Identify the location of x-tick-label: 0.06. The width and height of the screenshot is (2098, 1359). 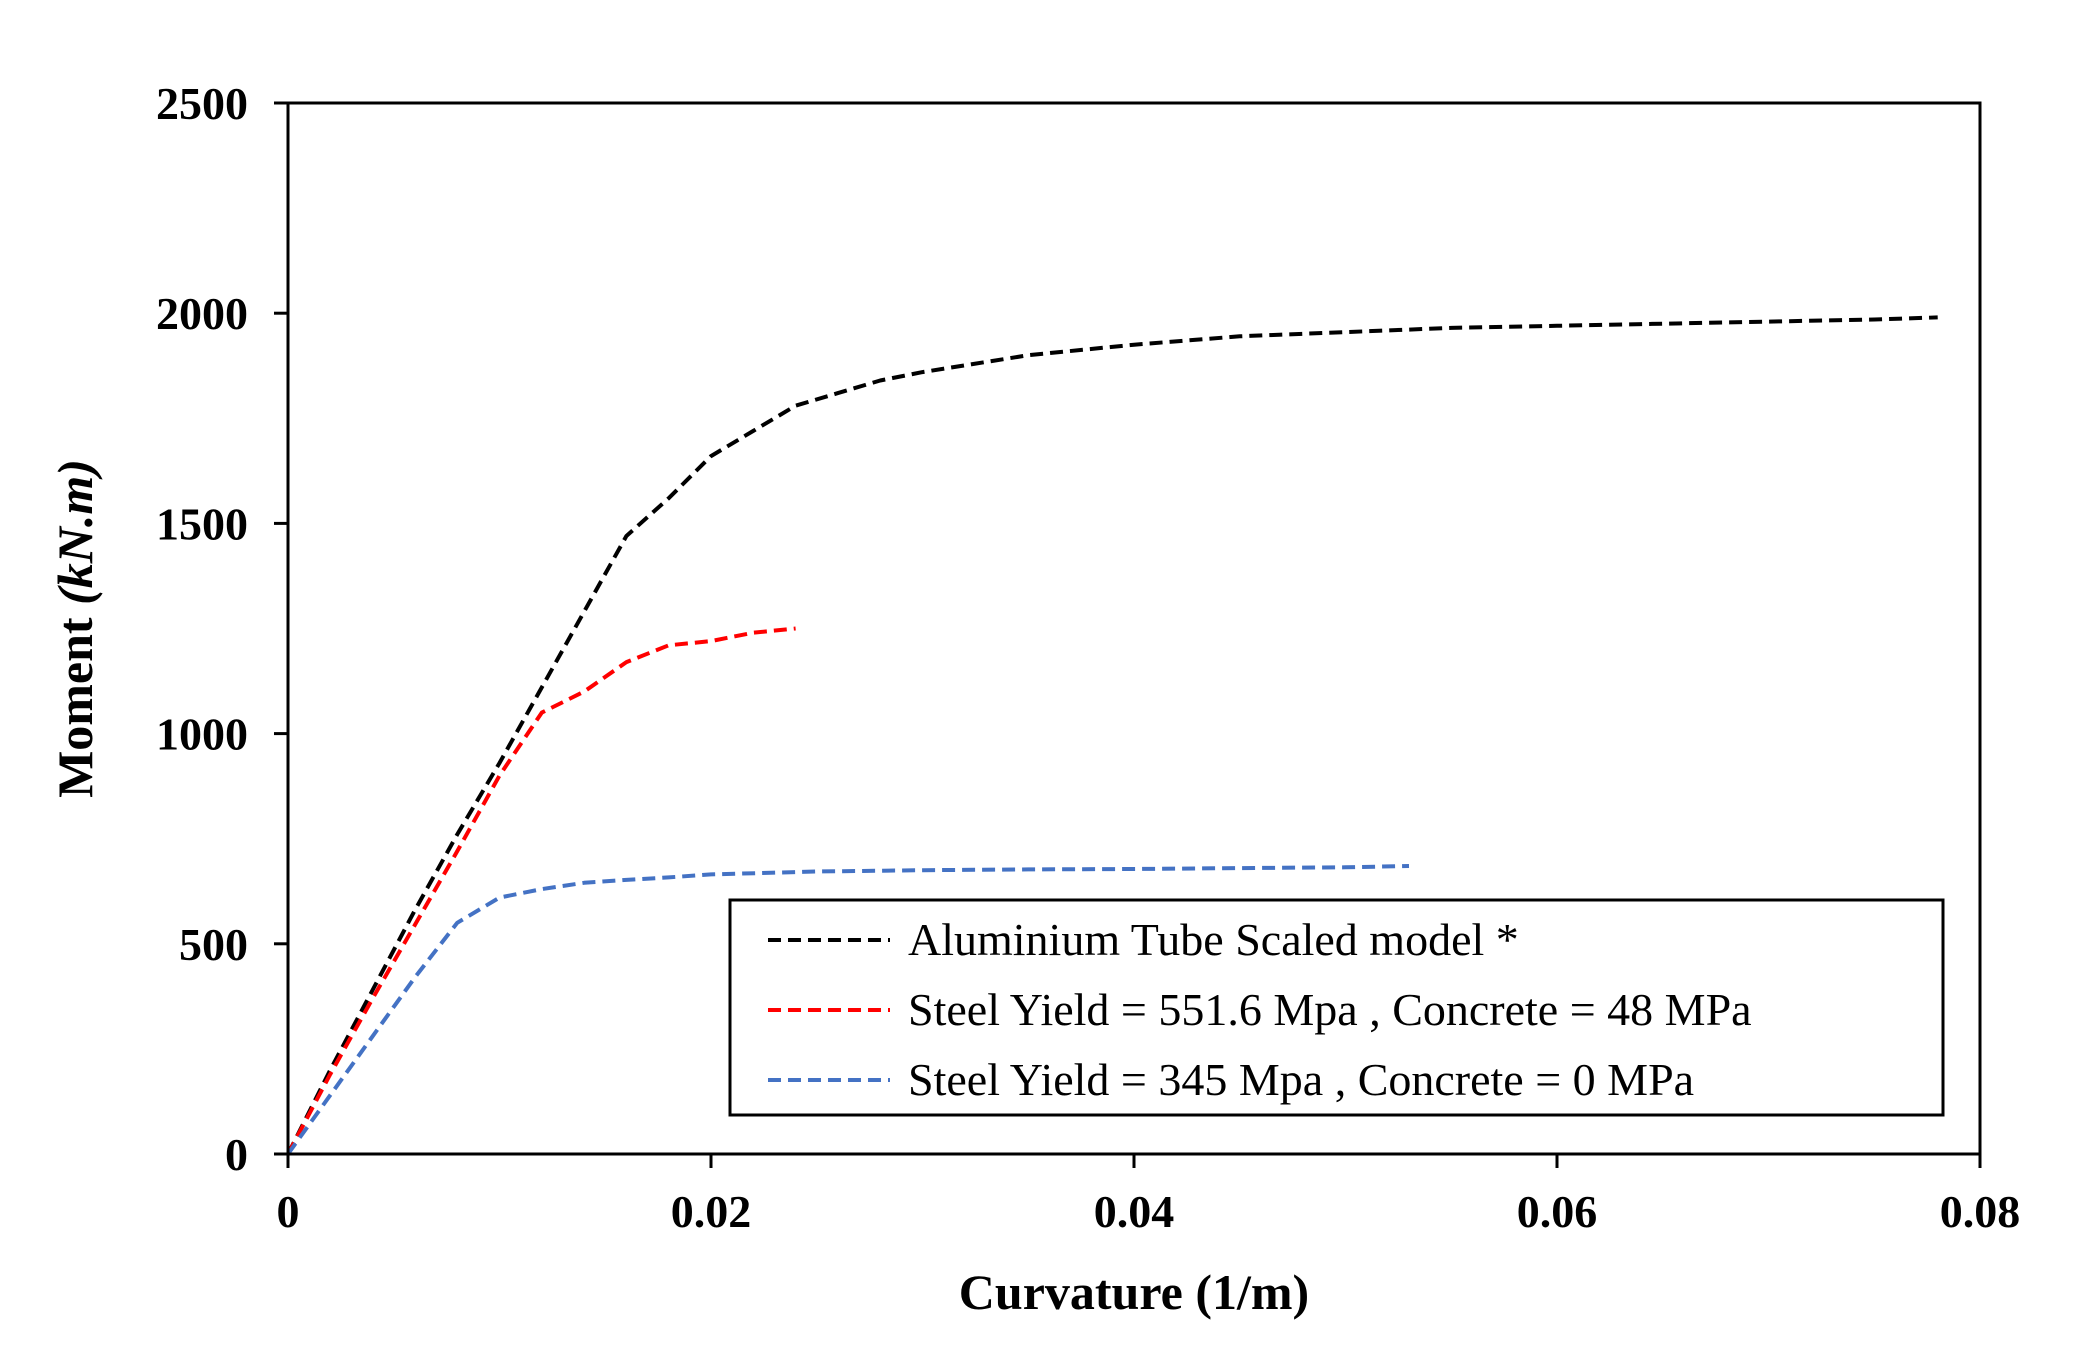
(1557, 1211).